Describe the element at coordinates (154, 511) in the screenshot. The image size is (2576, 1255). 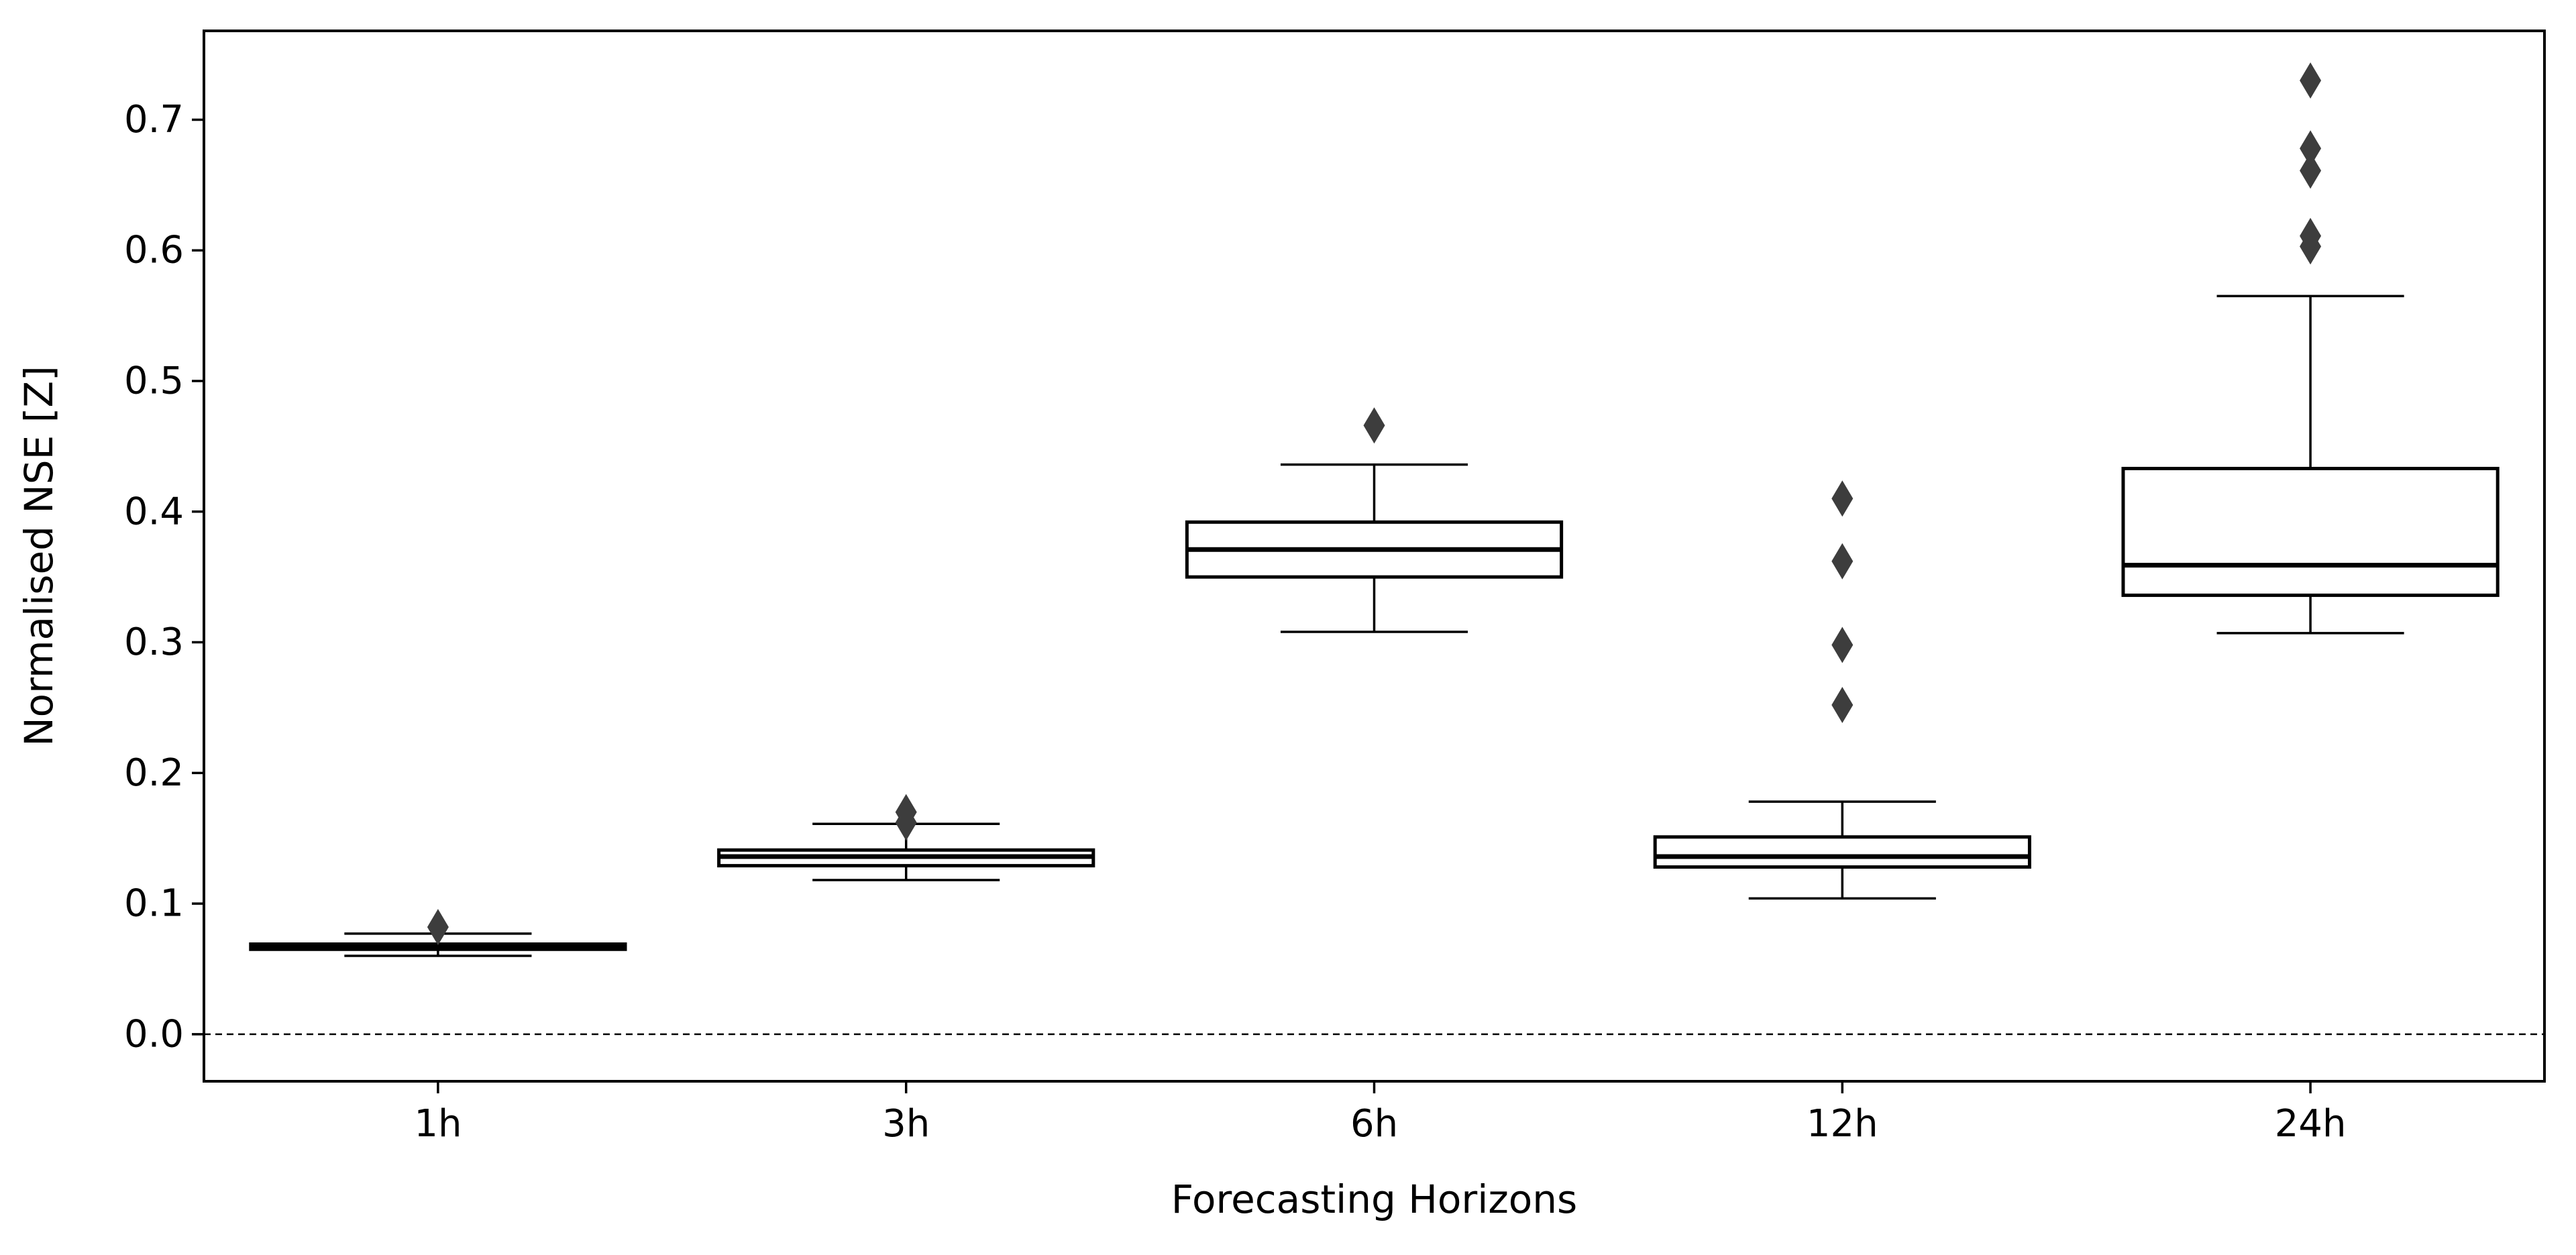
I see `y-tick-label: 0.4` at that location.